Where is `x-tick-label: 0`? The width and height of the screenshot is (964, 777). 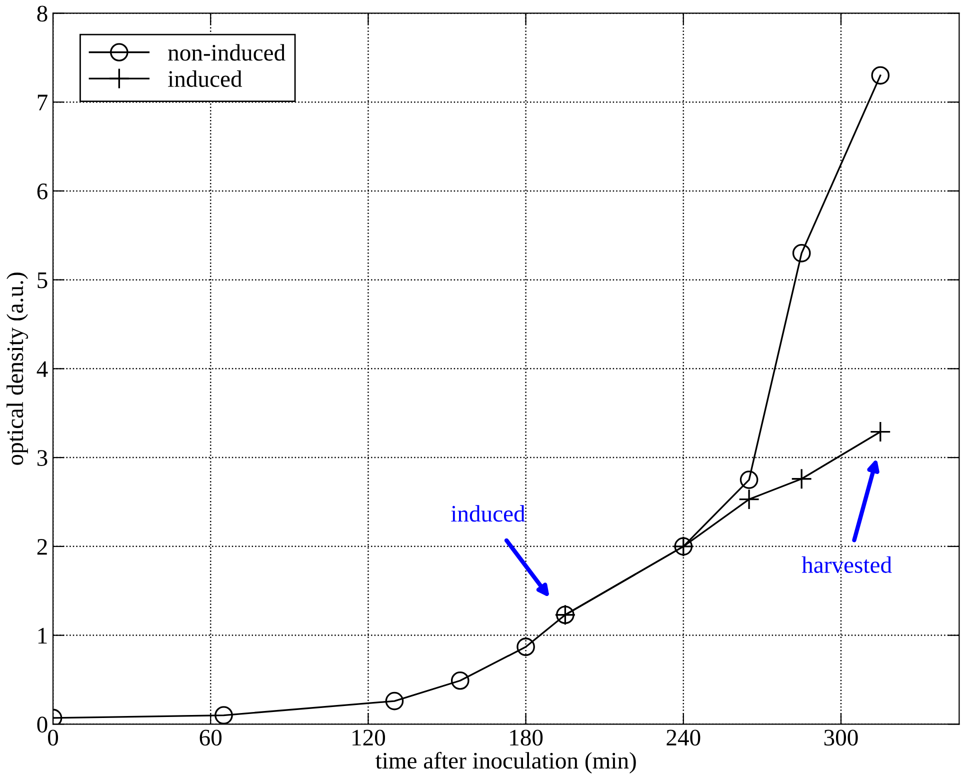
x-tick-label: 0 is located at coordinates (53, 738).